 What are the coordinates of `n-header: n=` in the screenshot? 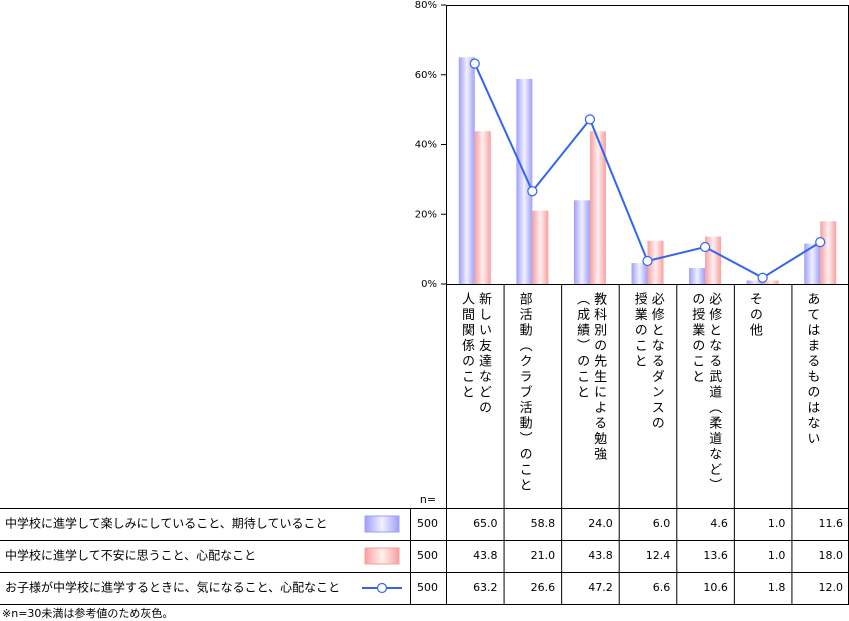 It's located at (428, 499).